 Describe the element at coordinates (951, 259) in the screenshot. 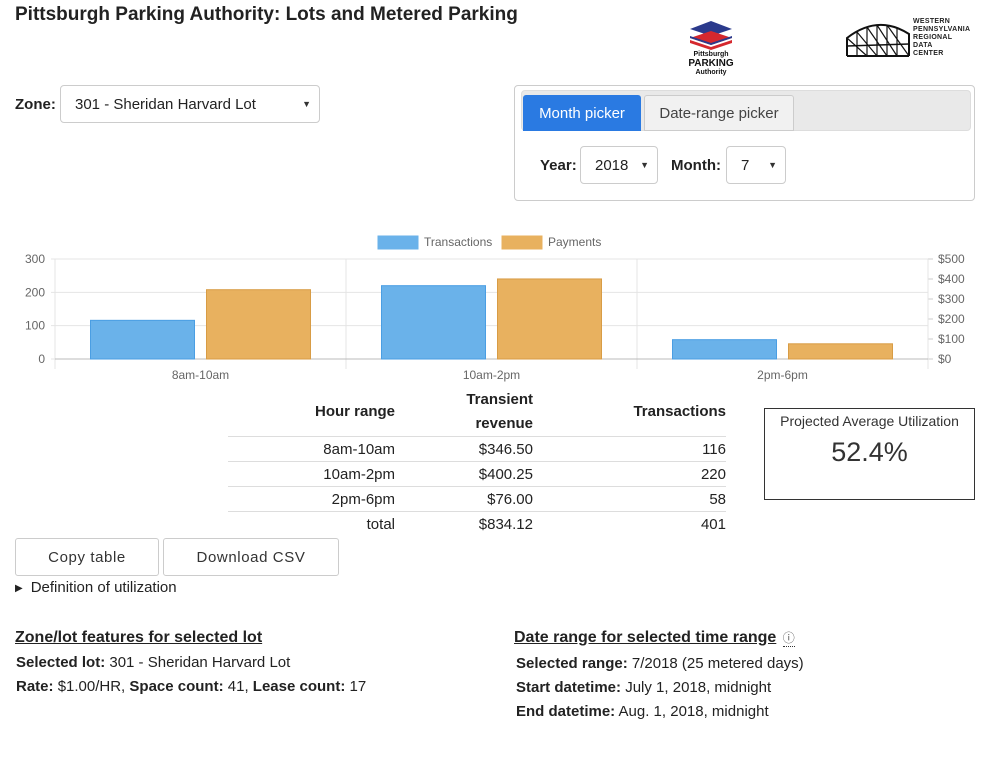

I see `y-right-tick-label: $500` at that location.